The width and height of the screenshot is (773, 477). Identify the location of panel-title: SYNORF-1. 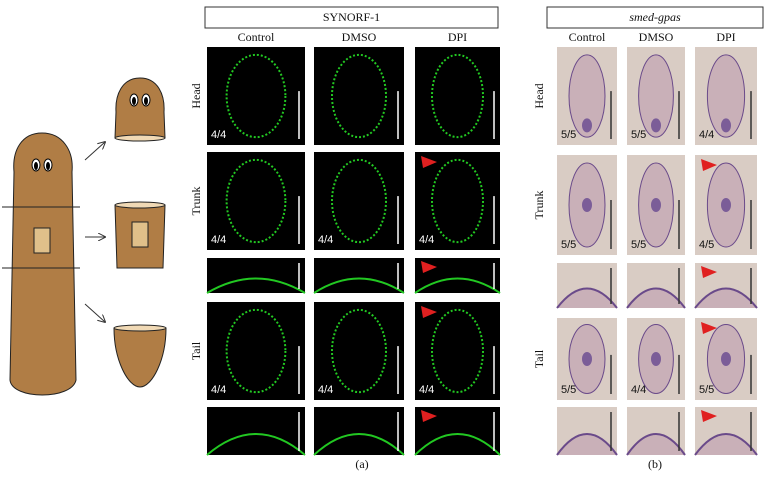
(351, 17).